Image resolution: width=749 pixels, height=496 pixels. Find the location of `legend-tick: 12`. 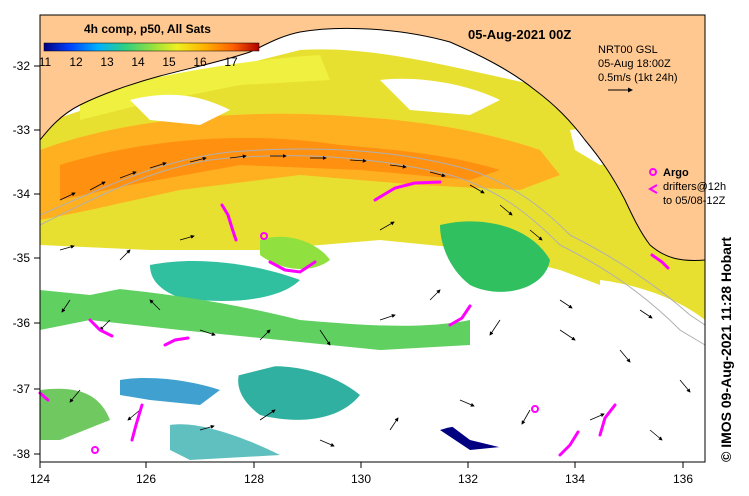

legend-tick: 12 is located at coordinates (76, 62).